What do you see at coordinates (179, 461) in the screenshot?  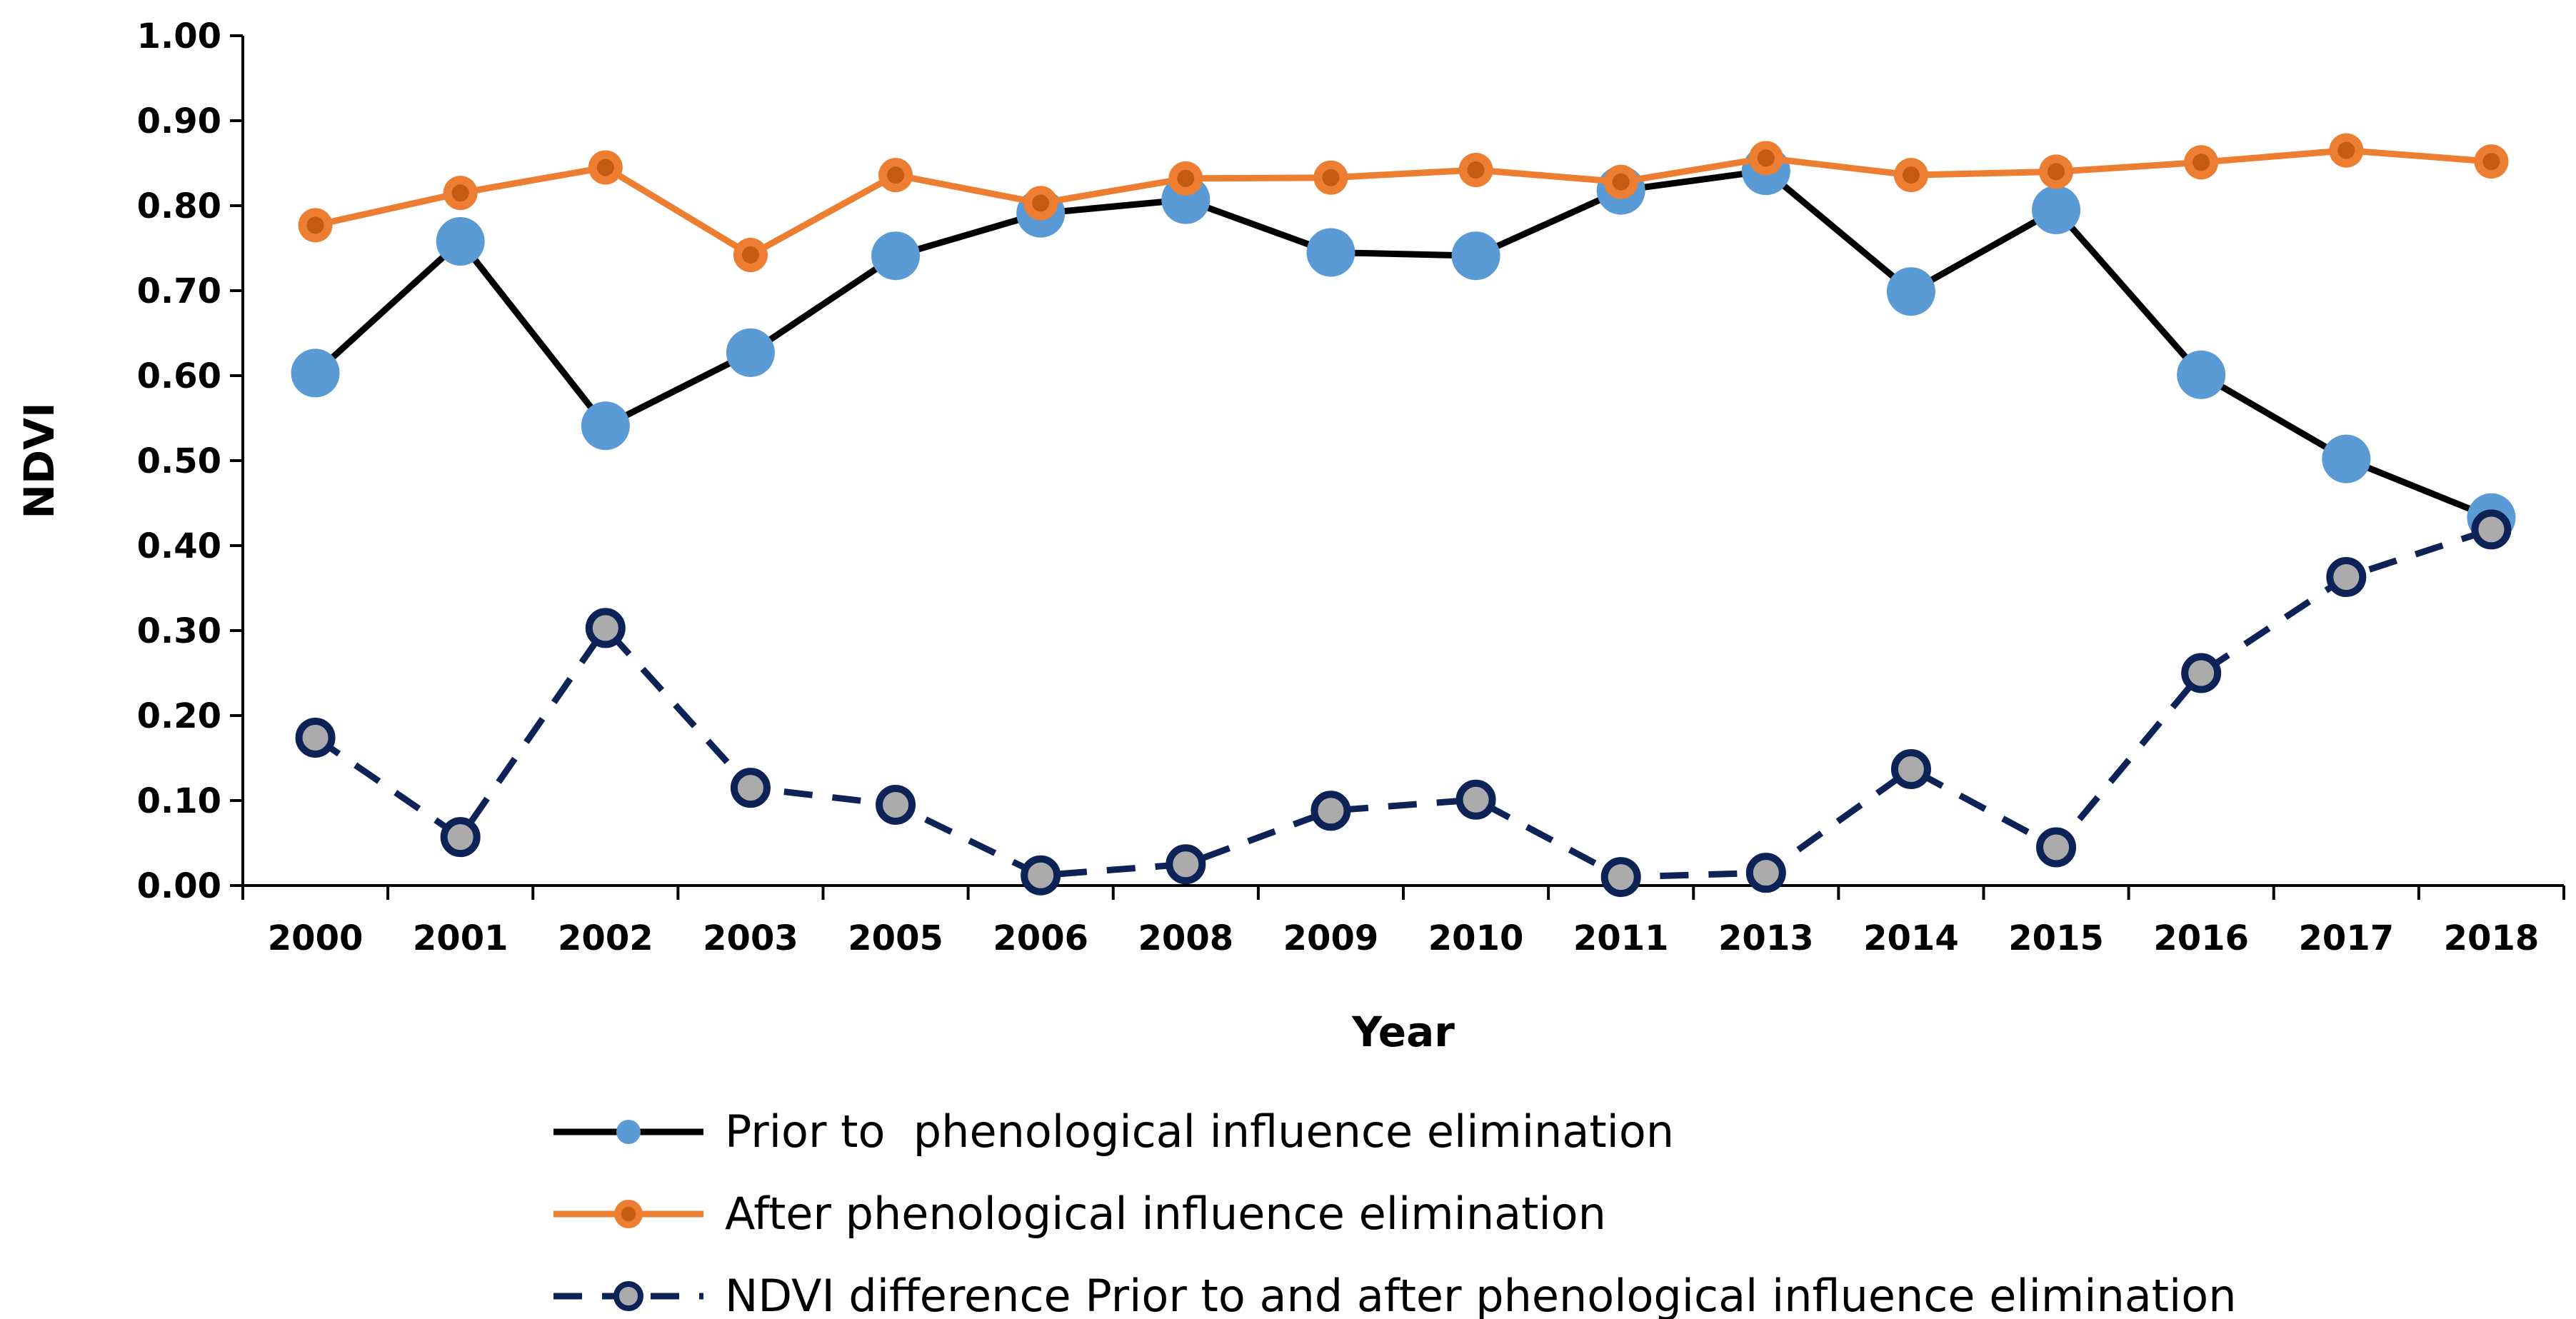 I see `y-tick-label: 0.50` at bounding box center [179, 461].